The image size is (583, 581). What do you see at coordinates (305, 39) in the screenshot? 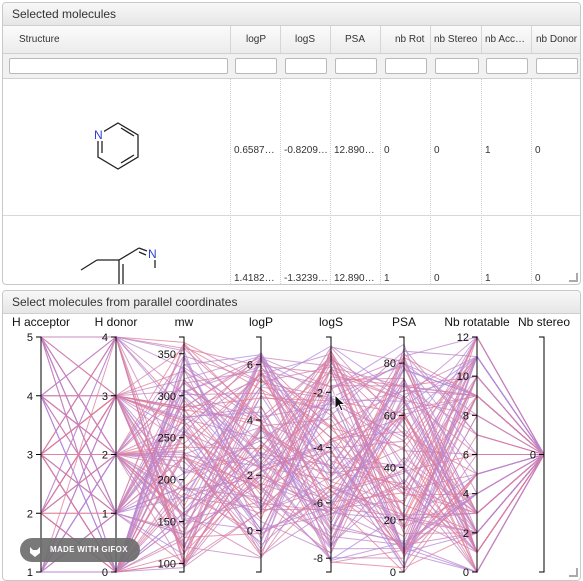
I see `column-logs: logS` at bounding box center [305, 39].